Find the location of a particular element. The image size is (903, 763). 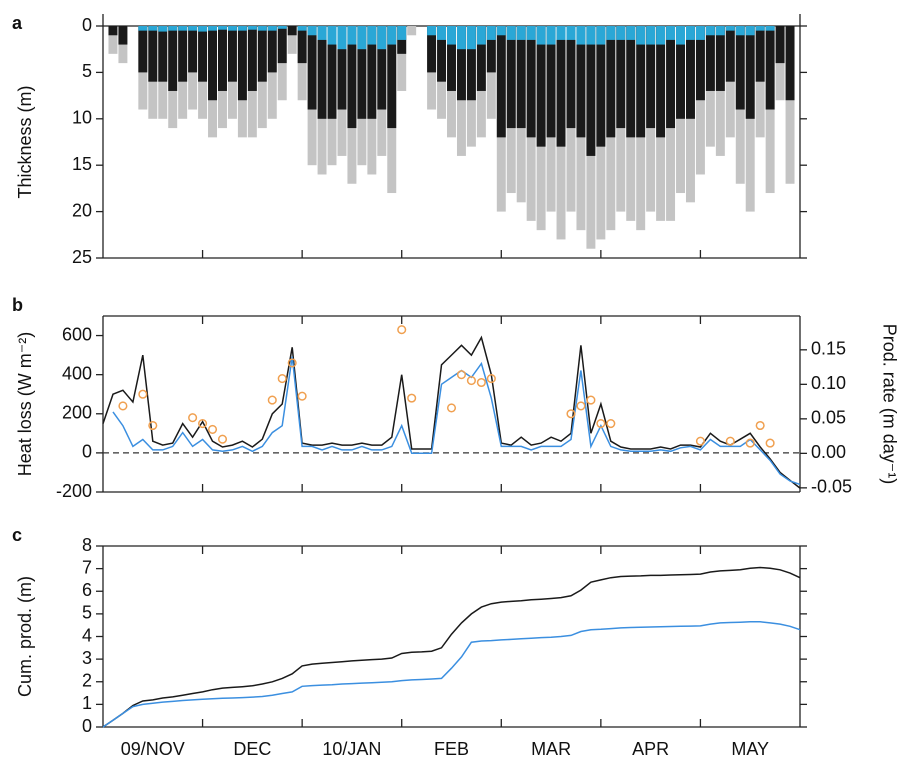

y-tick-label: 600 is located at coordinates (77, 334).